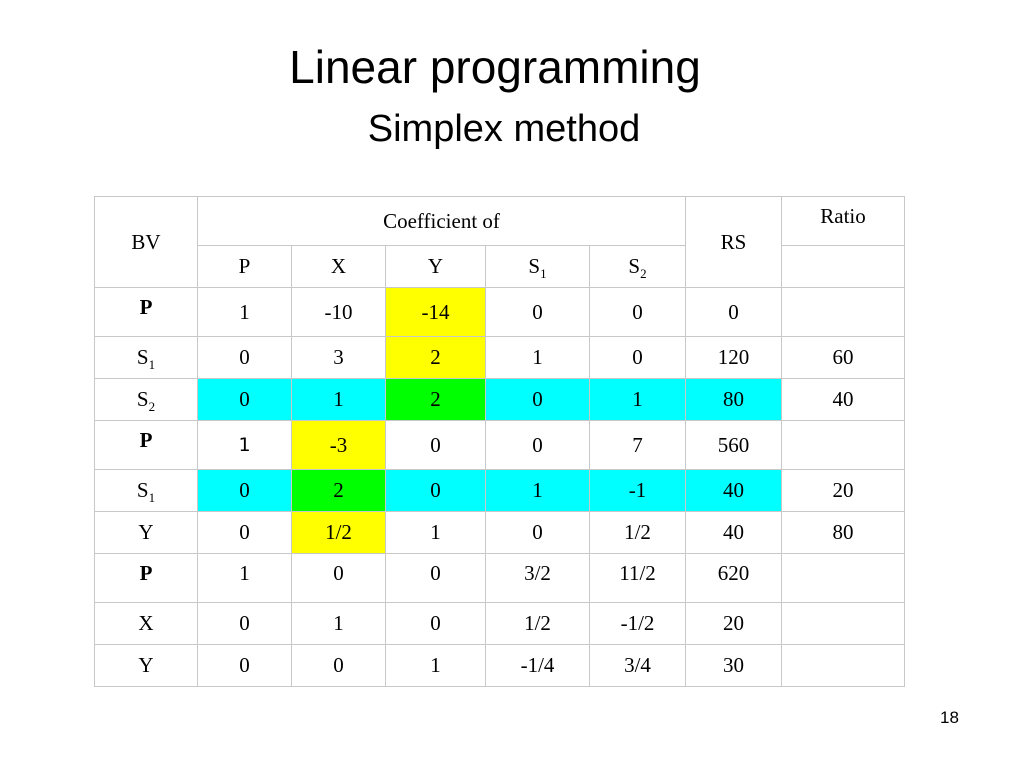  Describe the element at coordinates (637, 578) in the screenshot. I see `table-cell: 11/2` at that location.